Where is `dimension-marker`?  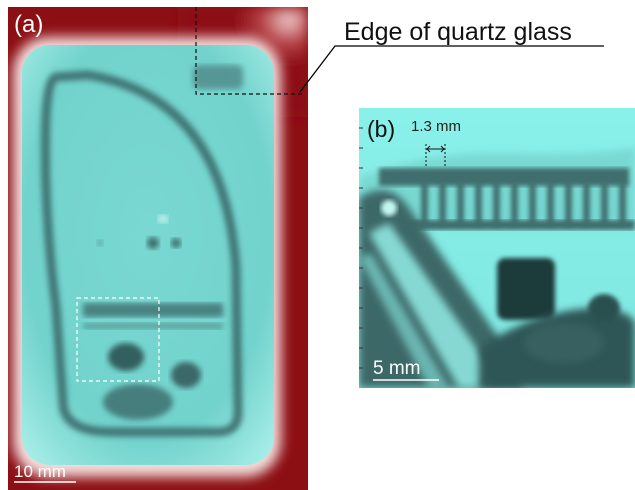 dimension-marker is located at coordinates (435, 156).